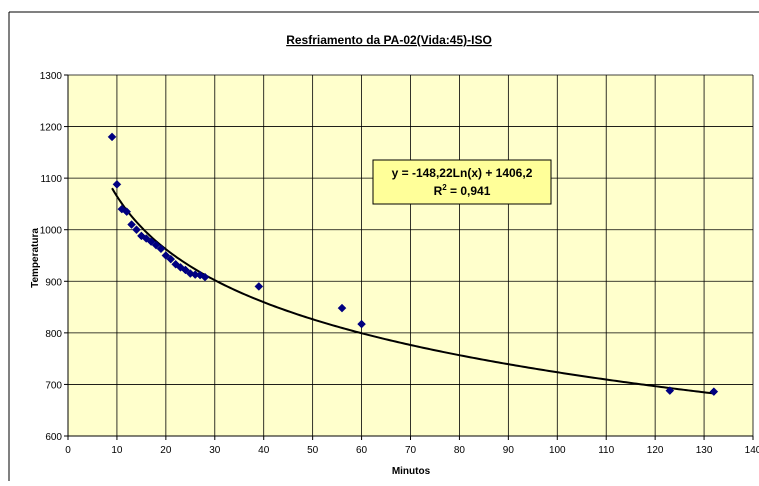 This screenshot has height=486, width=759. Describe the element at coordinates (557, 450) in the screenshot. I see `x-tick-label: 100` at that location.